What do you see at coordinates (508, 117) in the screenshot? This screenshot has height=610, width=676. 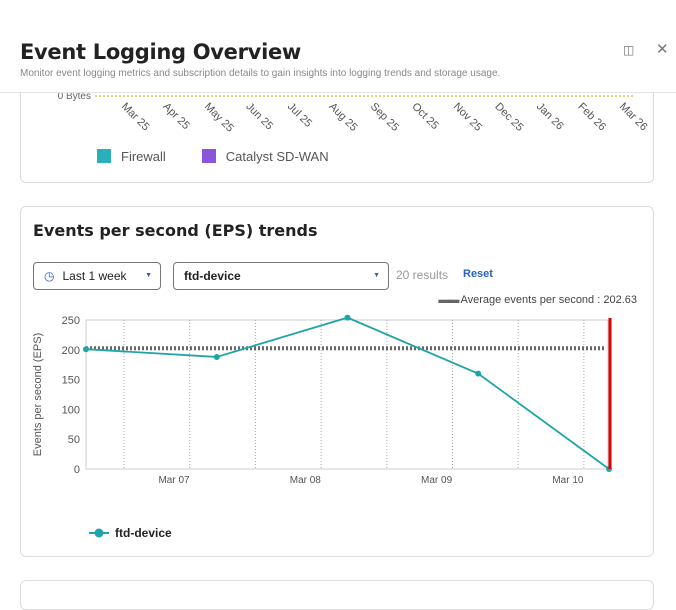 I see `x-tick-label: Dec 25` at bounding box center [508, 117].